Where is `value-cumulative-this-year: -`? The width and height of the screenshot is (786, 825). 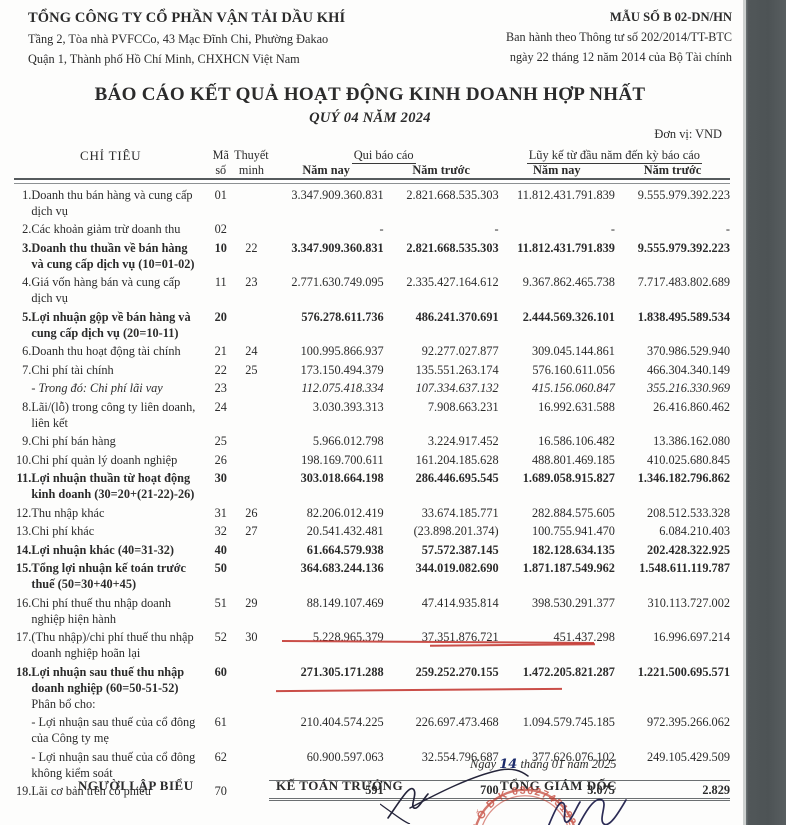
value-cumulative-this-year: - is located at coordinates (612, 229).